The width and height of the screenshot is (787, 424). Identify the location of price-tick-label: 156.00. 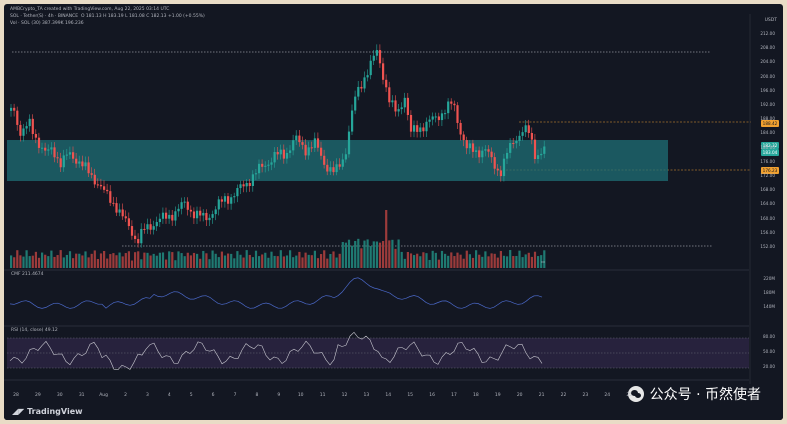
(767, 232).